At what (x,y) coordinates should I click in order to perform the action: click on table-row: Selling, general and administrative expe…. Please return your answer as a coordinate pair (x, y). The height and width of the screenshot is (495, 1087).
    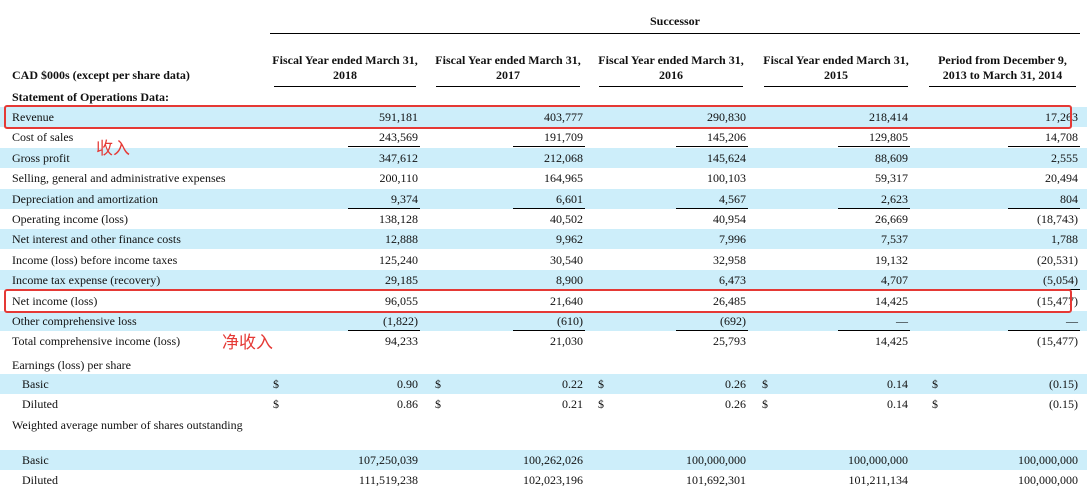
    Looking at the image, I should click on (543, 178).